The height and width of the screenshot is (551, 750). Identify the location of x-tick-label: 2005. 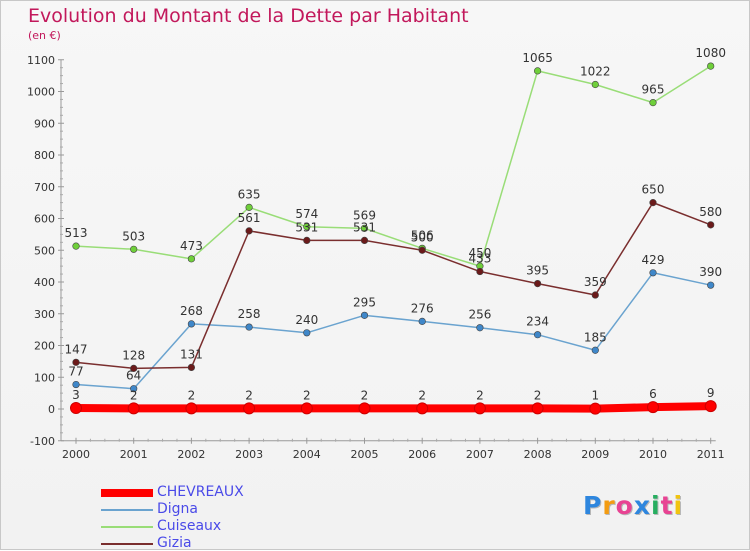
(365, 454).